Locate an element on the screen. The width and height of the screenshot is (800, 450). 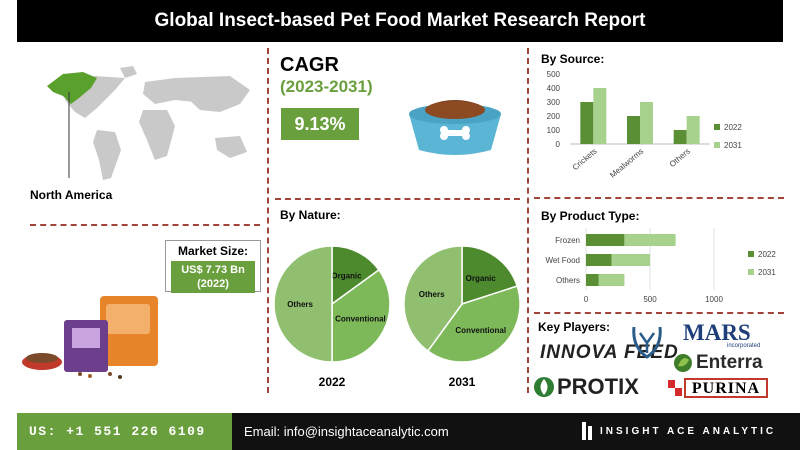
y-tick-label: 100 is located at coordinates (554, 130).